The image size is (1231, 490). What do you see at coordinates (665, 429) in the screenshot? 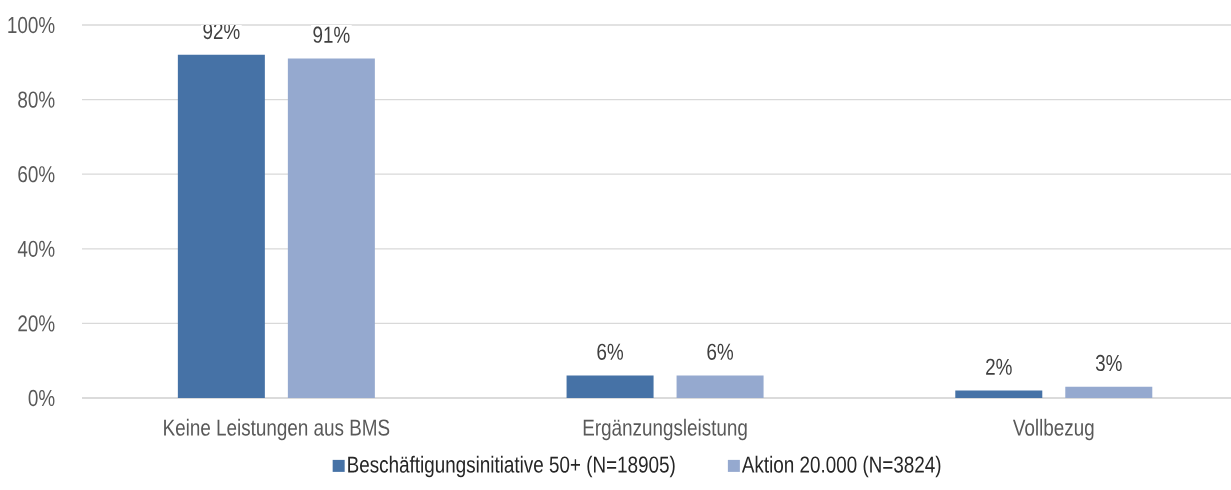
I see `x-tick-label: Ergänzungsleistung` at bounding box center [665, 429].